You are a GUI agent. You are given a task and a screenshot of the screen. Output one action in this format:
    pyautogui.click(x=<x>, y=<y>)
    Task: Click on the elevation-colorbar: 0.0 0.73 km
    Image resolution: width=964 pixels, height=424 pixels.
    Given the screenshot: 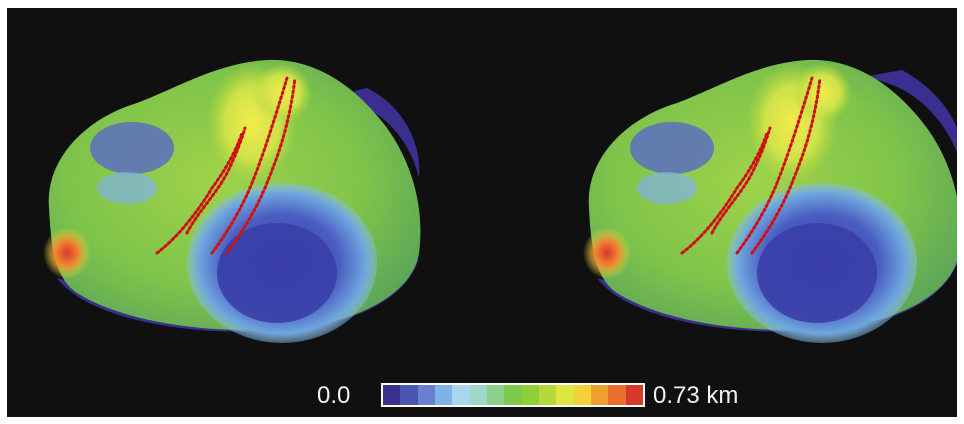 What is the action you would take?
    pyautogui.click(x=557, y=396)
    